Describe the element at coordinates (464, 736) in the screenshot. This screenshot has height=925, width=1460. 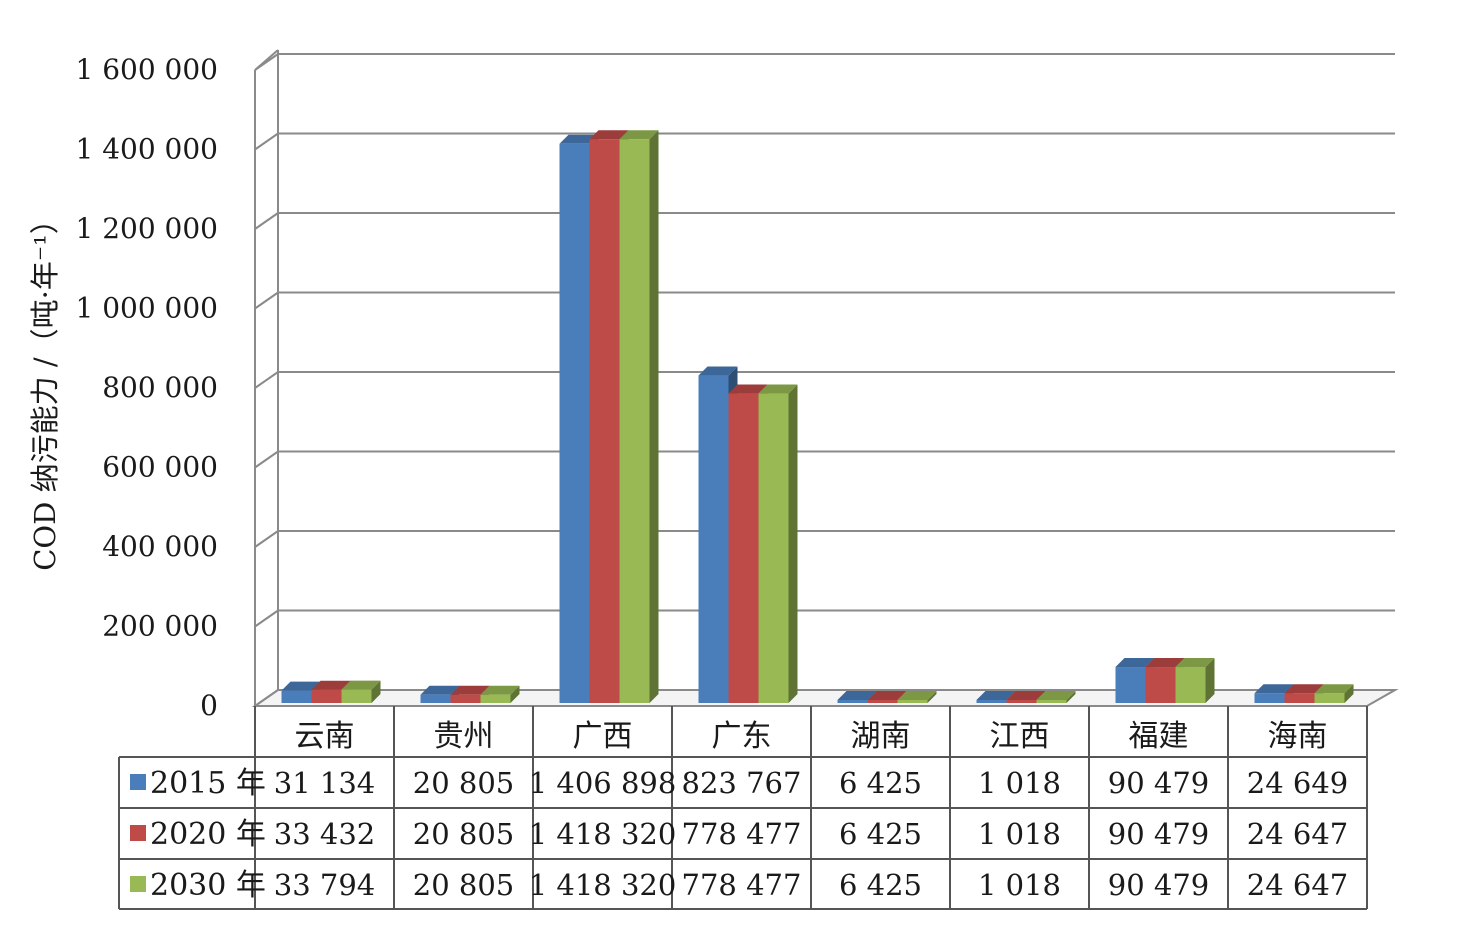
I see `category-label: 贵州` at that location.